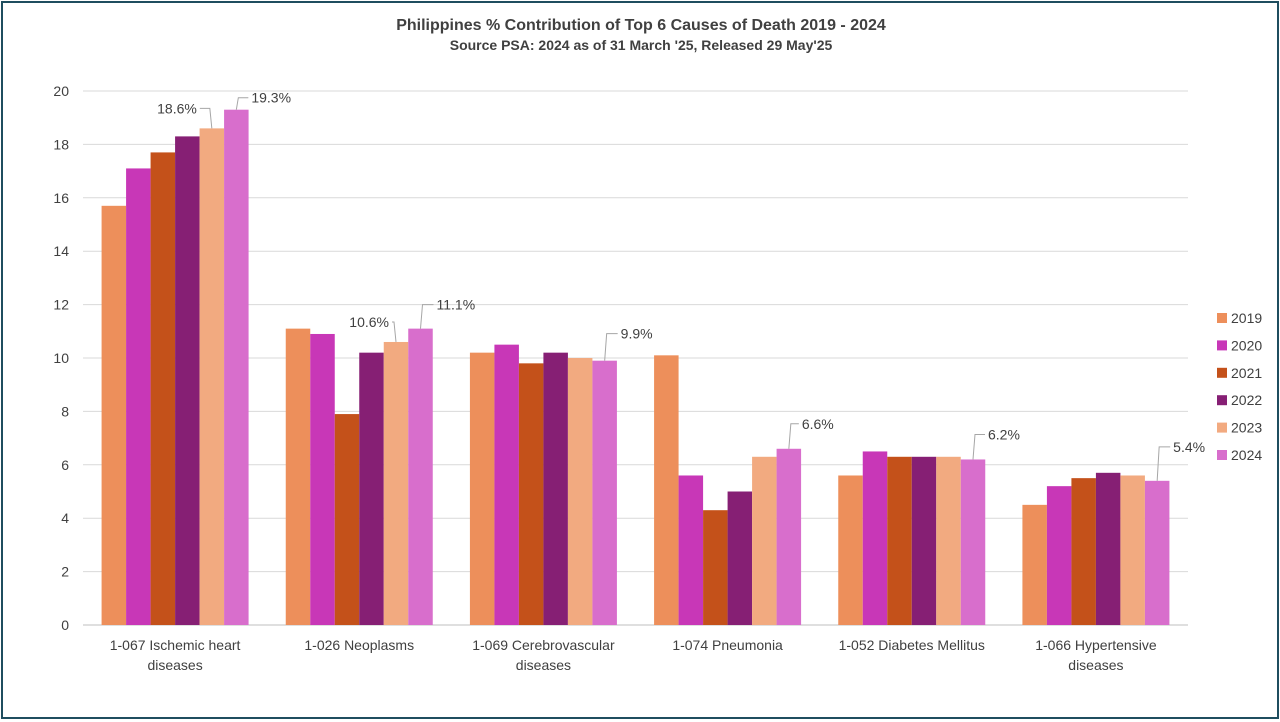 This screenshot has width=1280, height=722. I want to click on legend-label: 2020, so click(1246, 345).